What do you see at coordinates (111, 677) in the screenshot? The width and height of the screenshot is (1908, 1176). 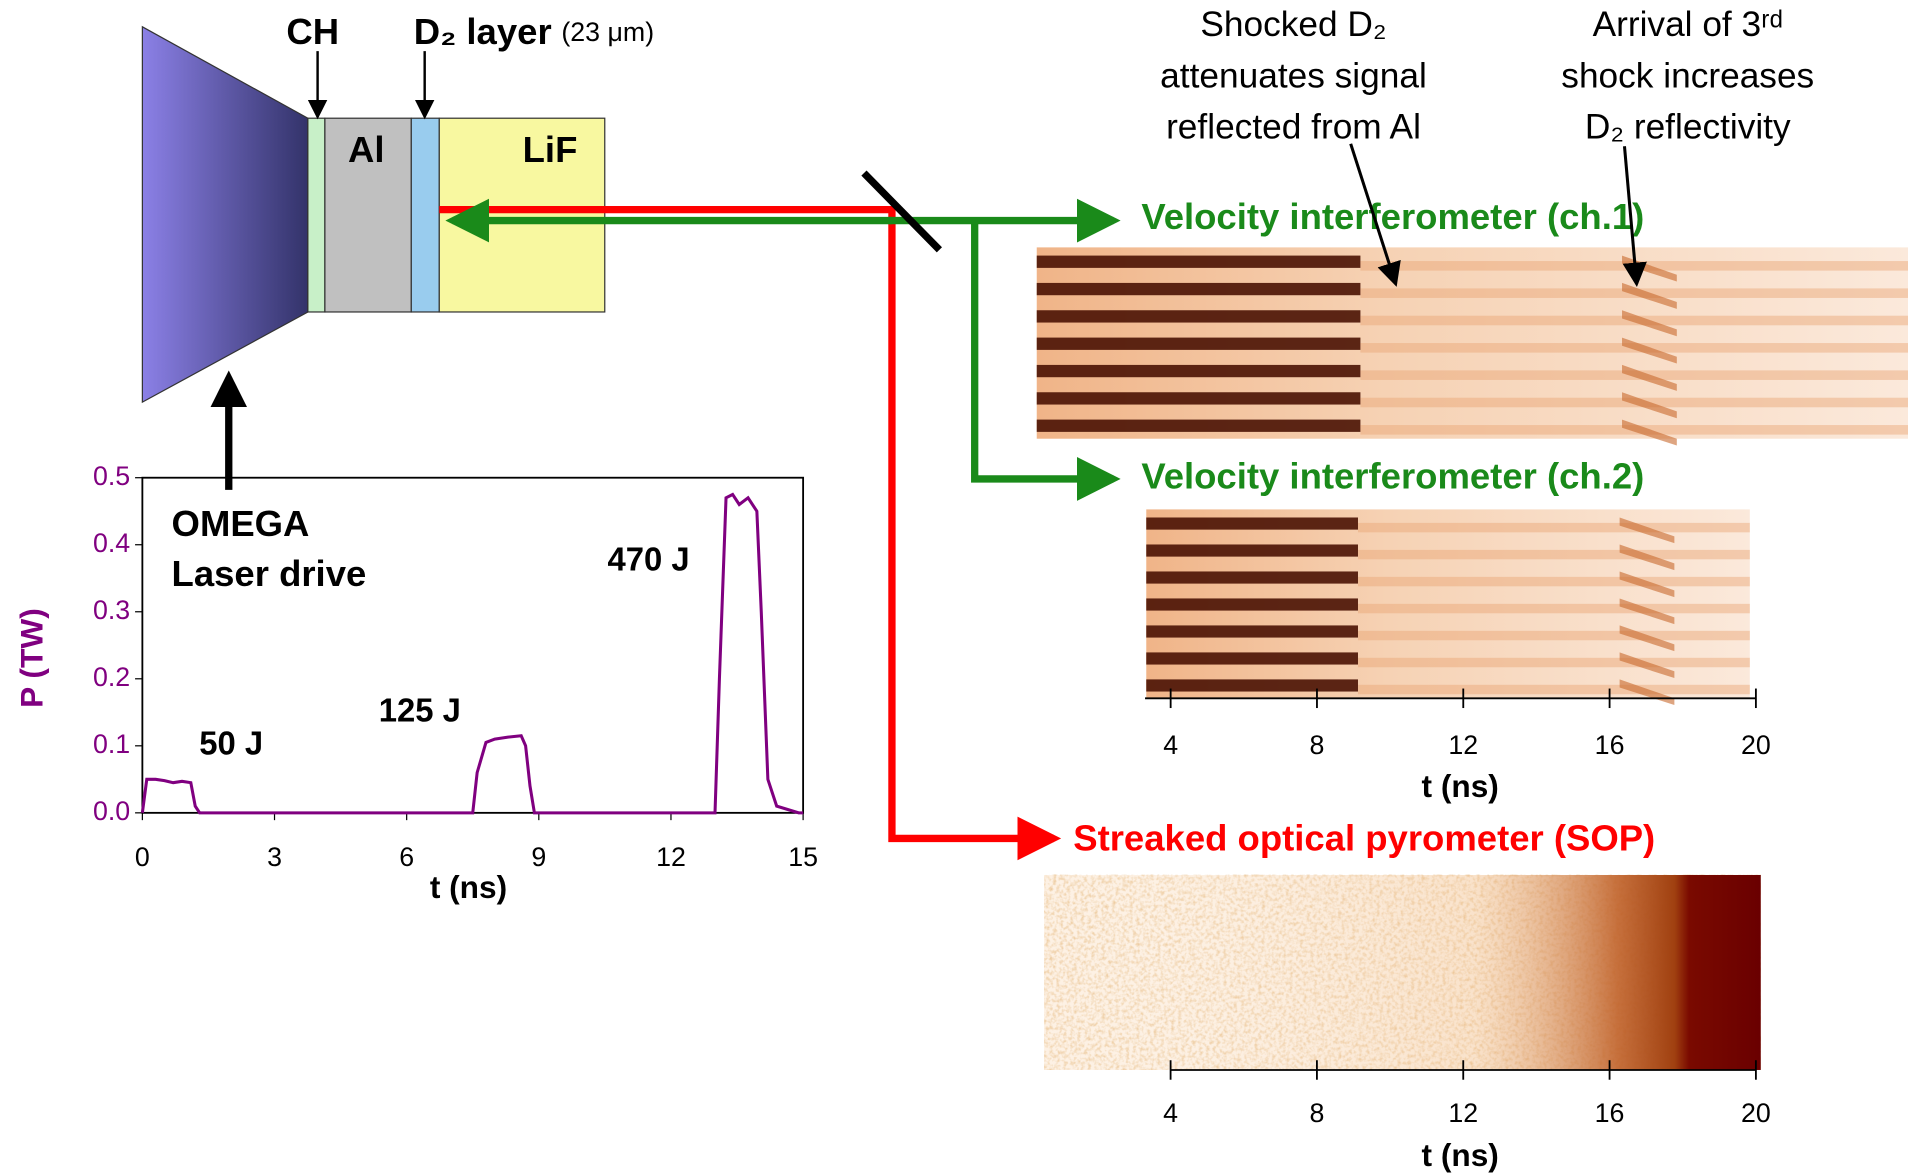 I see `y-tick-label: 0.2` at bounding box center [111, 677].